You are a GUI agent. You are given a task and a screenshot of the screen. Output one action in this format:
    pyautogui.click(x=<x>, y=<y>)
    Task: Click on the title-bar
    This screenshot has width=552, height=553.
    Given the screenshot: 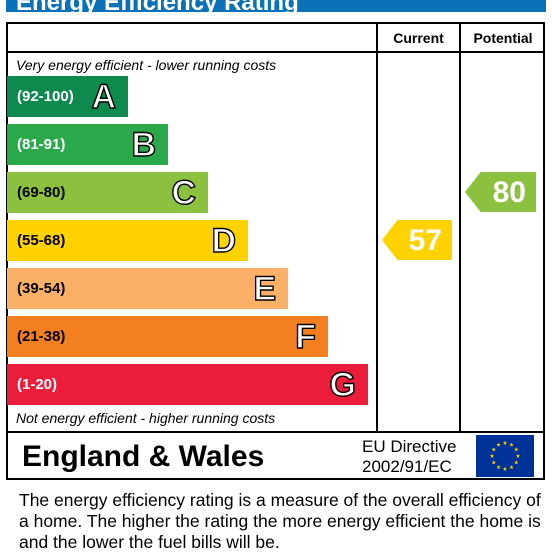 What is the action you would take?
    pyautogui.click(x=276, y=6)
    